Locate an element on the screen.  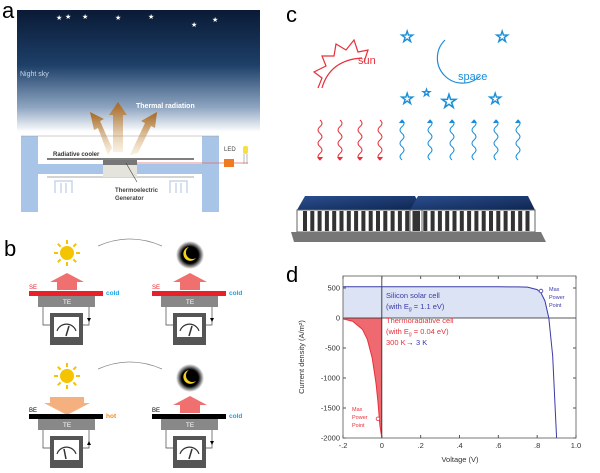
pointer-line is located at coordinates (131, 172).